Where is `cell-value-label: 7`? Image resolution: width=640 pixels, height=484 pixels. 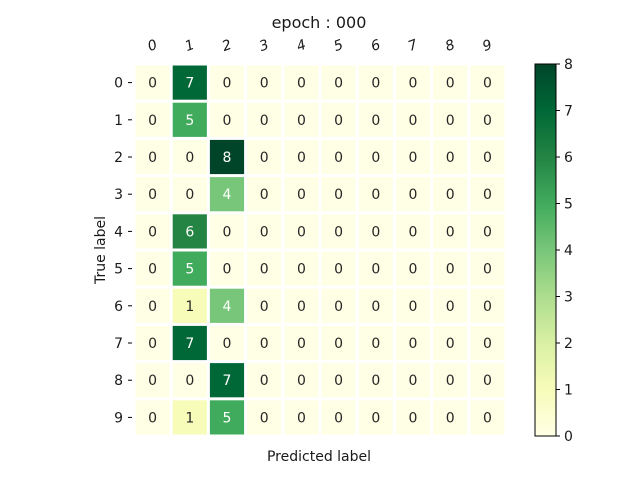
cell-value-label: 7 is located at coordinates (189, 84).